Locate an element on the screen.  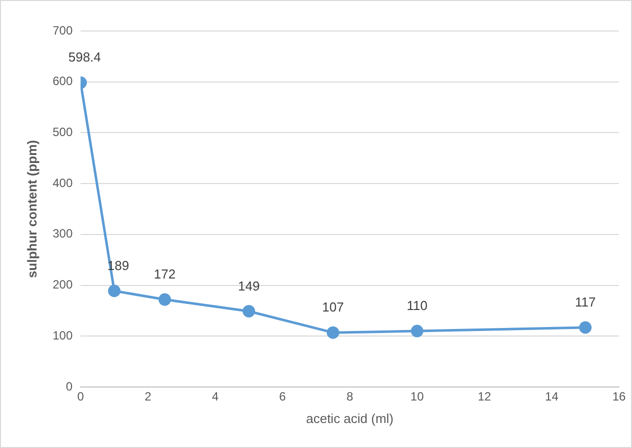
x-tick-label: 12 is located at coordinates (485, 397).